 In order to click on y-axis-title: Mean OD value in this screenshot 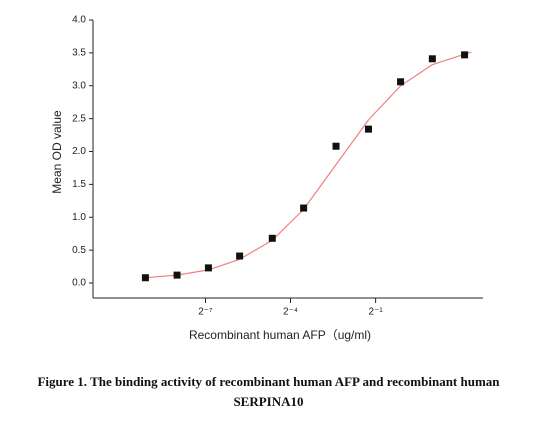, I will do `click(57, 152)`.